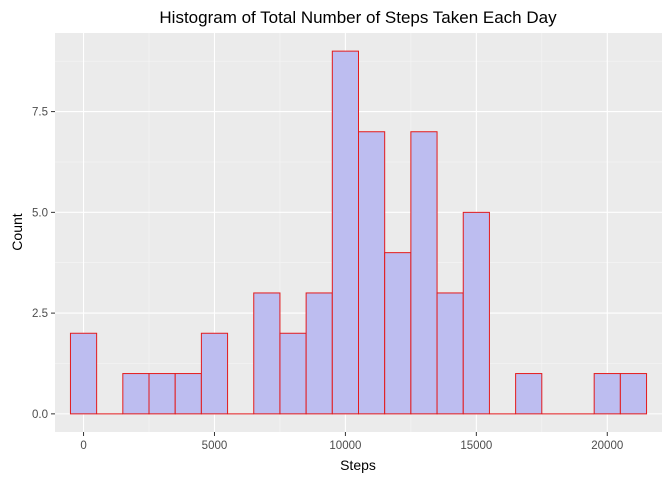 This screenshot has height=480, width=672. Describe the element at coordinates (83, 446) in the screenshot. I see `x-tick-label: 0` at that location.